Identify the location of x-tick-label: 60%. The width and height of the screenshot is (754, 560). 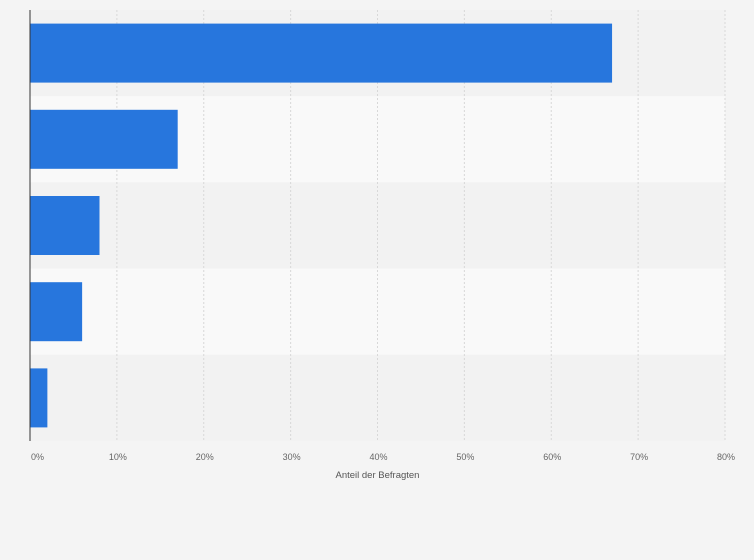
(552, 457).